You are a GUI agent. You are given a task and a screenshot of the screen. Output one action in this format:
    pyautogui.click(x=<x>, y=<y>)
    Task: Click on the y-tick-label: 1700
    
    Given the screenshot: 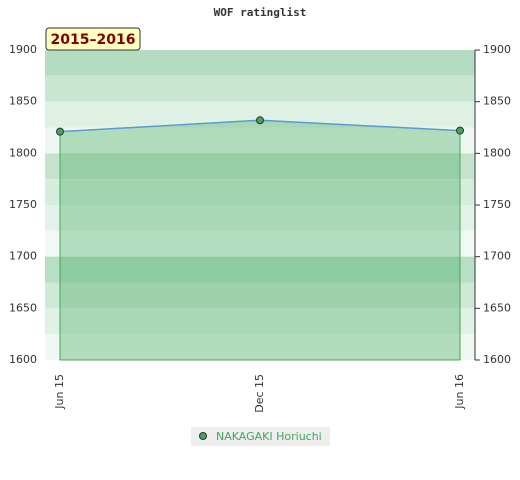 What is the action you would take?
    pyautogui.click(x=23, y=256)
    